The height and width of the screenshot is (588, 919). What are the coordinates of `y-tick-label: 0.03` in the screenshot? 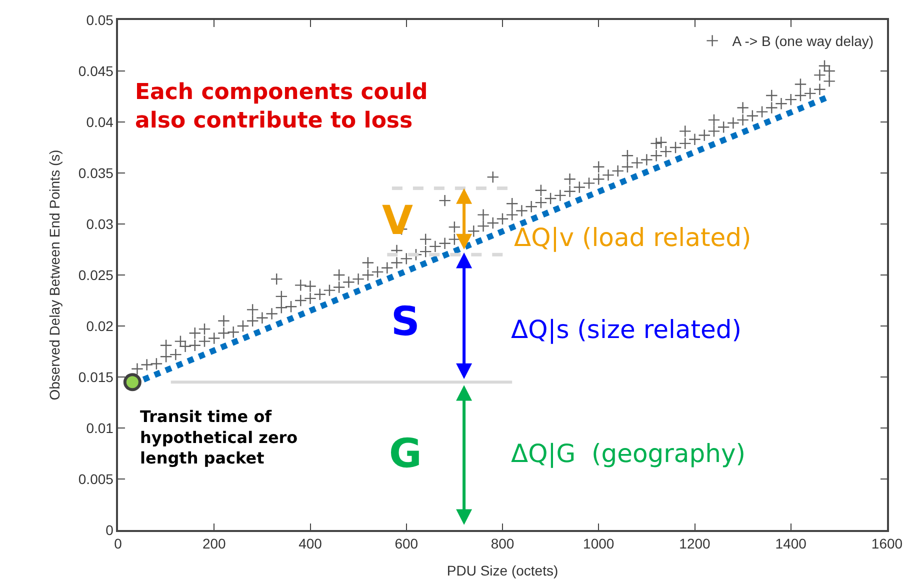 It's located at (100, 224).